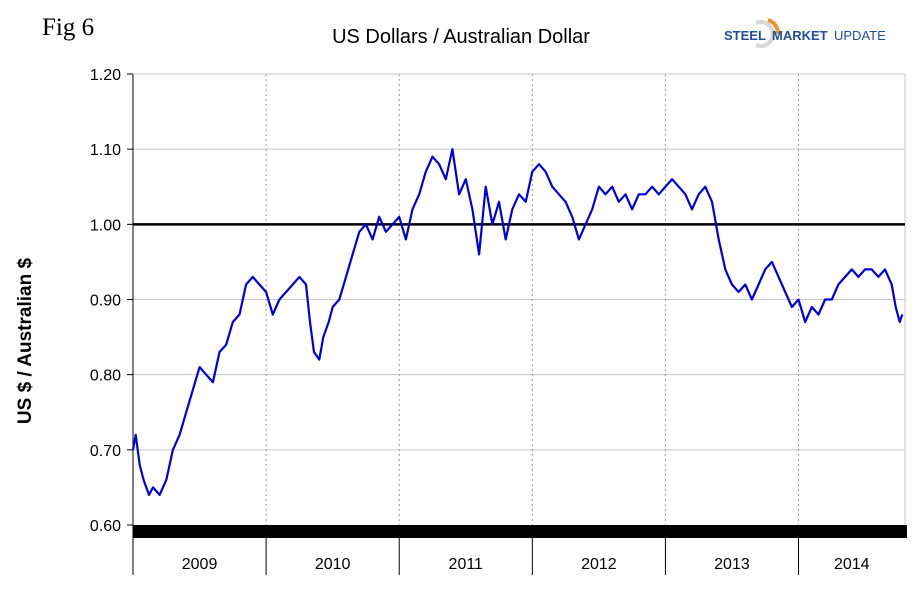  I want to click on y-tick-label: 0.60, so click(105, 526).